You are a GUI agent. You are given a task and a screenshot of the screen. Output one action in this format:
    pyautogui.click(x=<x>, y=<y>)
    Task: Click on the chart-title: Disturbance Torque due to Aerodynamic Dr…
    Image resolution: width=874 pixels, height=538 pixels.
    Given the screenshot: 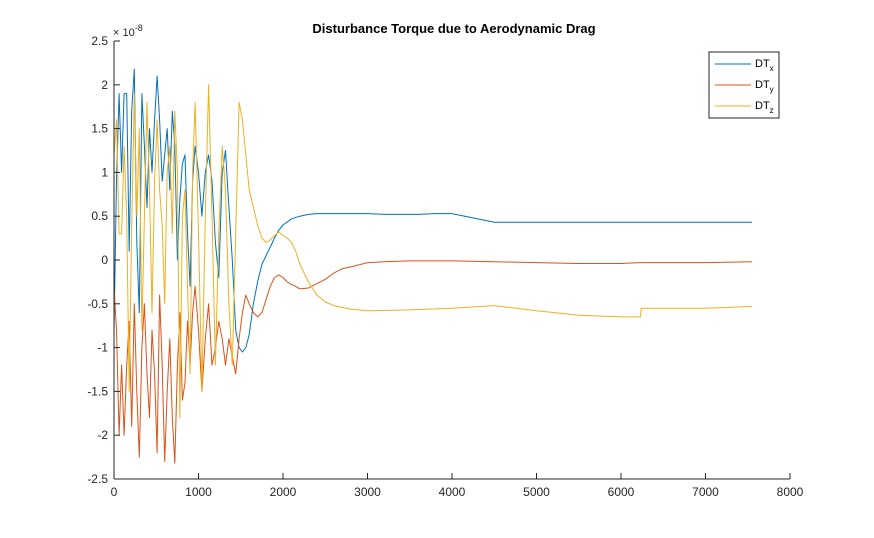 What is the action you would take?
    pyautogui.click(x=453, y=28)
    